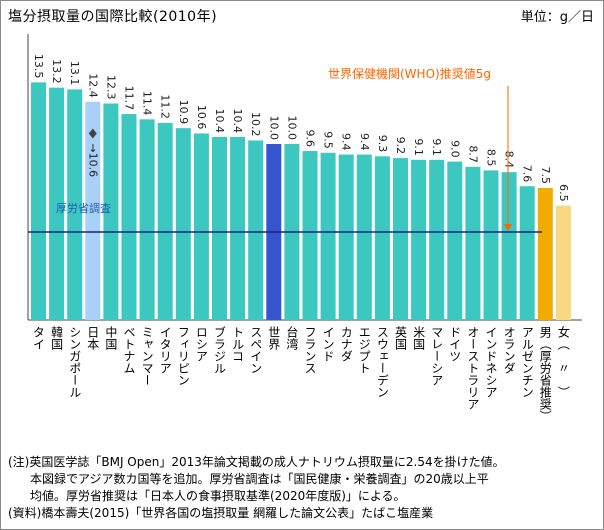 The image size is (604, 530). Describe the element at coordinates (364, 350) in the screenshot. I see `category-label: エジプト` at that location.